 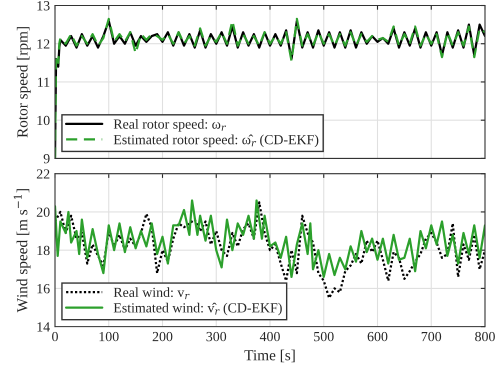 What do you see at coordinates (43, 289) in the screenshot?
I see `y-tick-label: 16` at bounding box center [43, 289].